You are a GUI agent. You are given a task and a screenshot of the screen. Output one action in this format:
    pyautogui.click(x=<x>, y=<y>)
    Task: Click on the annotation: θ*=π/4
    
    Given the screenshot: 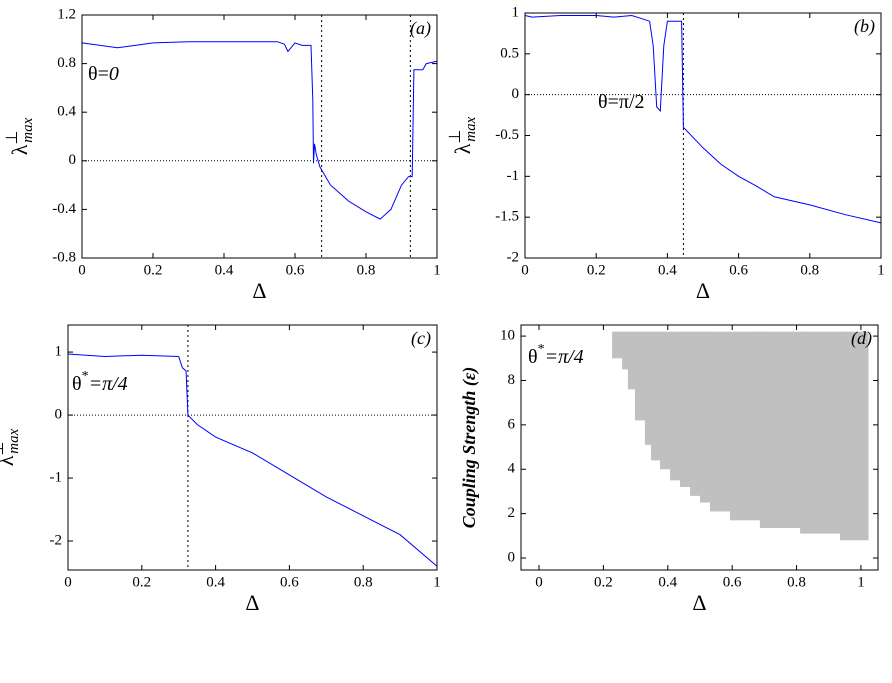 What is the action you would take?
    pyautogui.click(x=556, y=354)
    